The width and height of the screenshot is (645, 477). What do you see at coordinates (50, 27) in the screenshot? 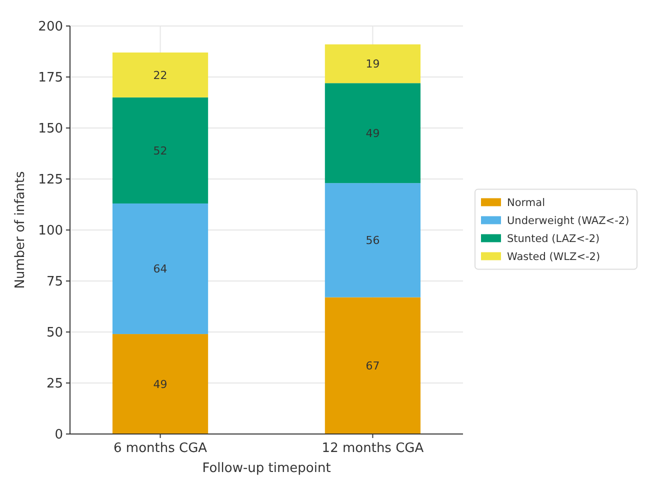
I see `y-tick-label: 200` at bounding box center [50, 27].